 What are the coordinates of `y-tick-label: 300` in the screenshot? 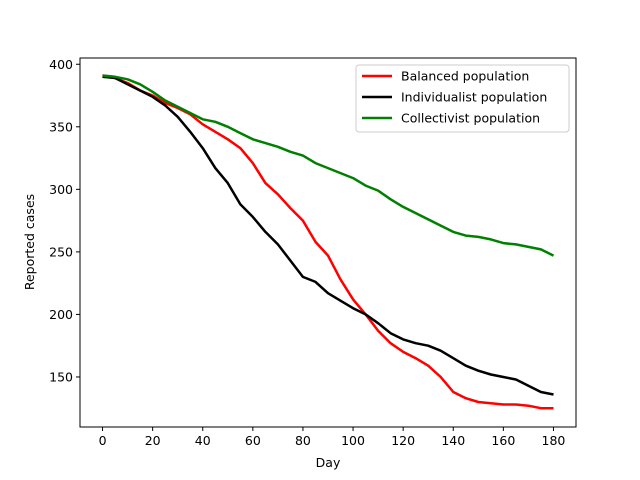 It's located at (61, 189).